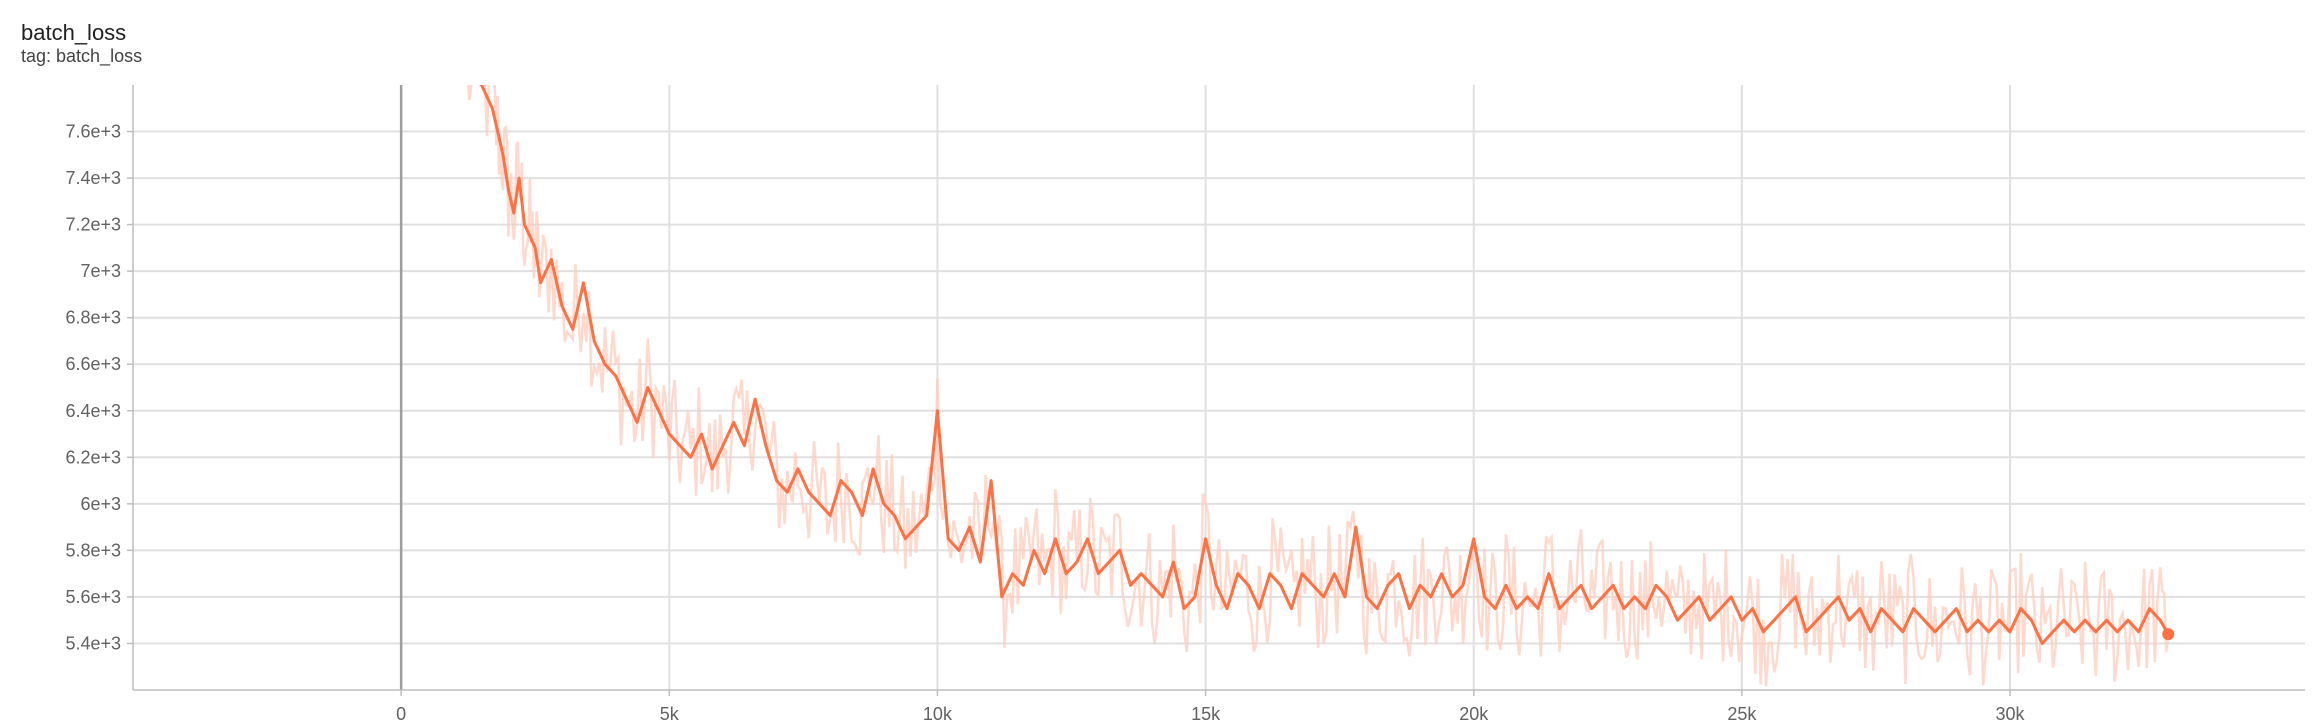 Image resolution: width=2318 pixels, height=728 pixels. I want to click on y-tick-label: 6.4e+3, so click(93, 411).